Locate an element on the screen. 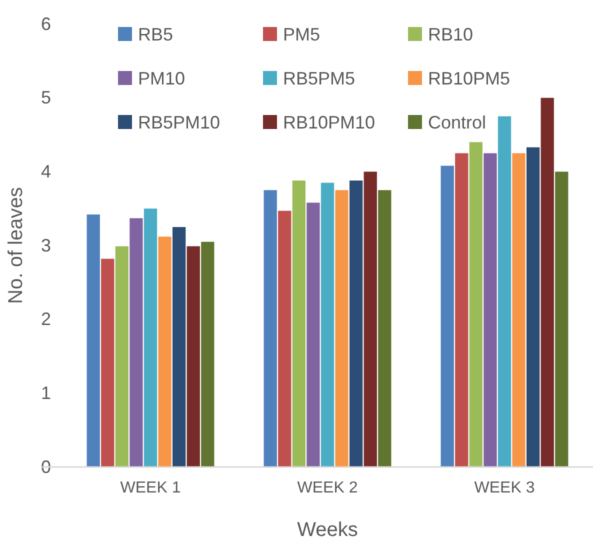 This screenshot has width=601, height=548. y-tick-label: 5 is located at coordinates (45, 98).